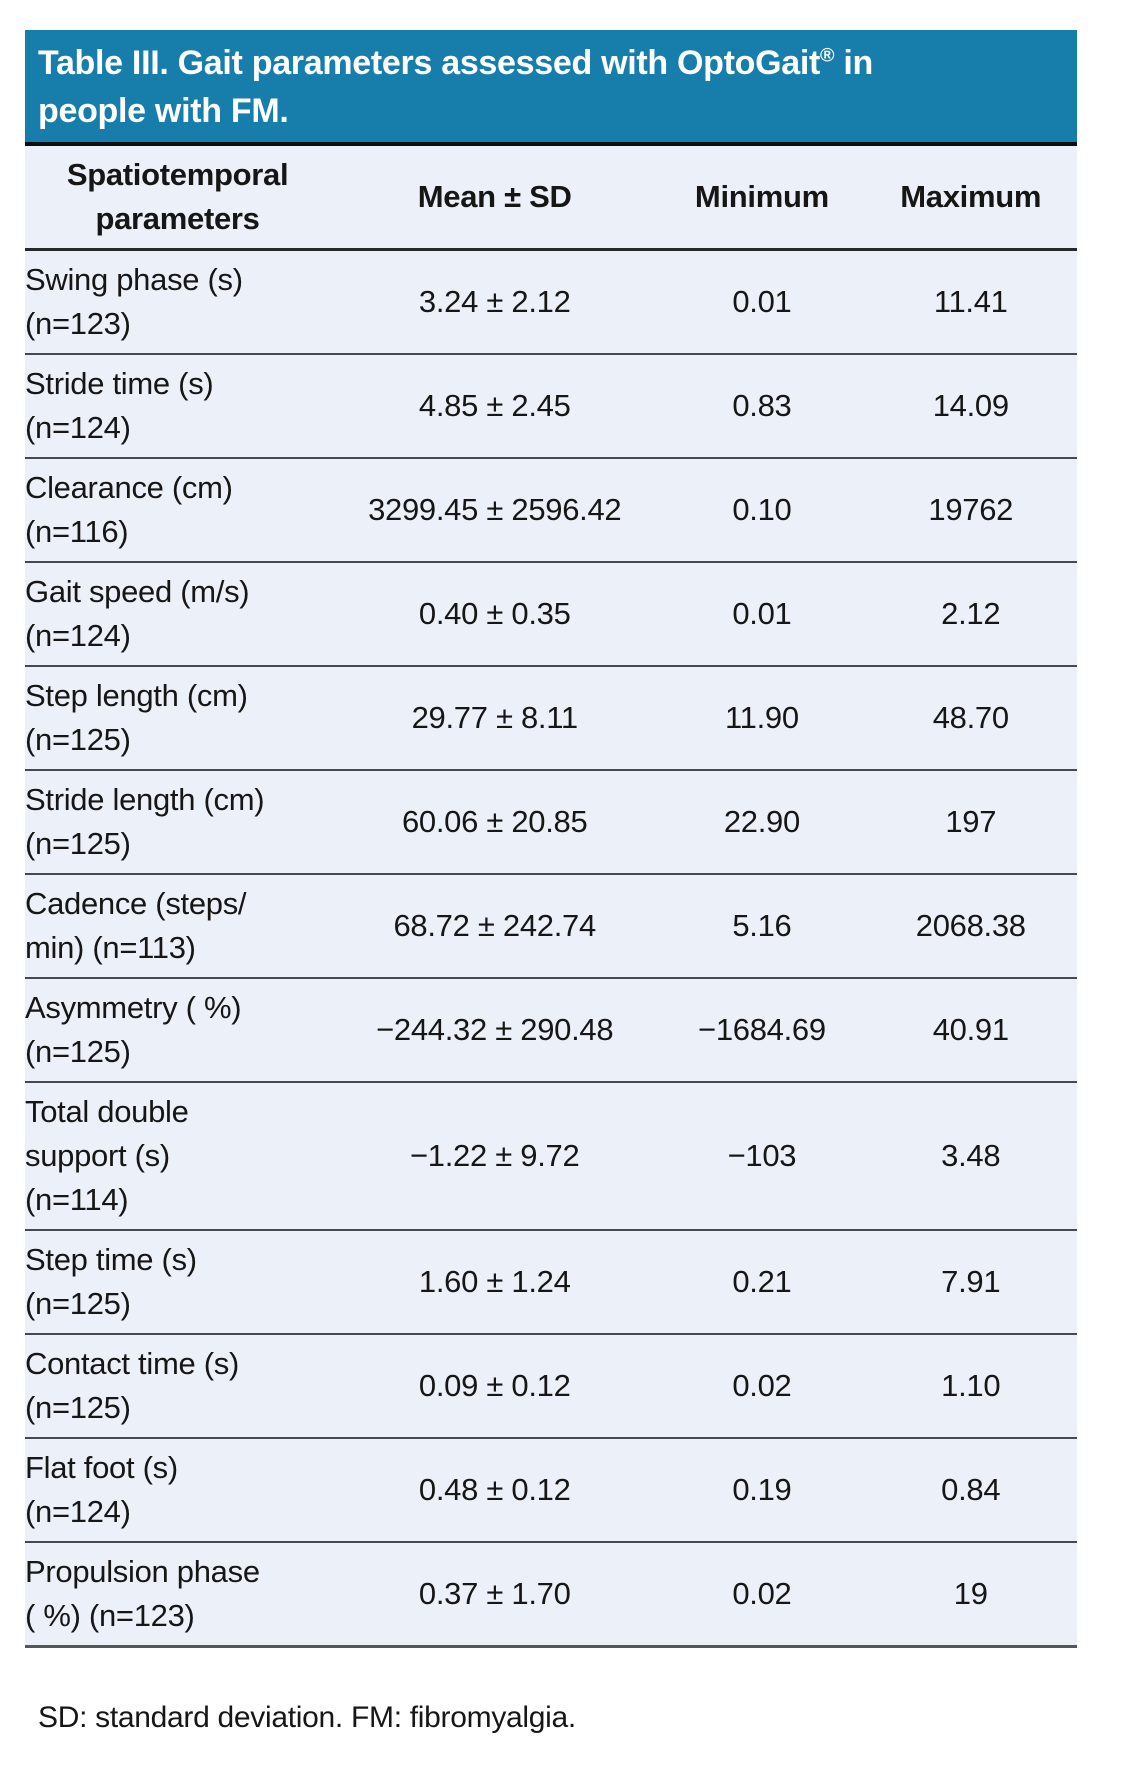 The width and height of the screenshot is (1124, 1774). What do you see at coordinates (762, 405) in the screenshot?
I see `cell-minimum: 0.83` at bounding box center [762, 405].